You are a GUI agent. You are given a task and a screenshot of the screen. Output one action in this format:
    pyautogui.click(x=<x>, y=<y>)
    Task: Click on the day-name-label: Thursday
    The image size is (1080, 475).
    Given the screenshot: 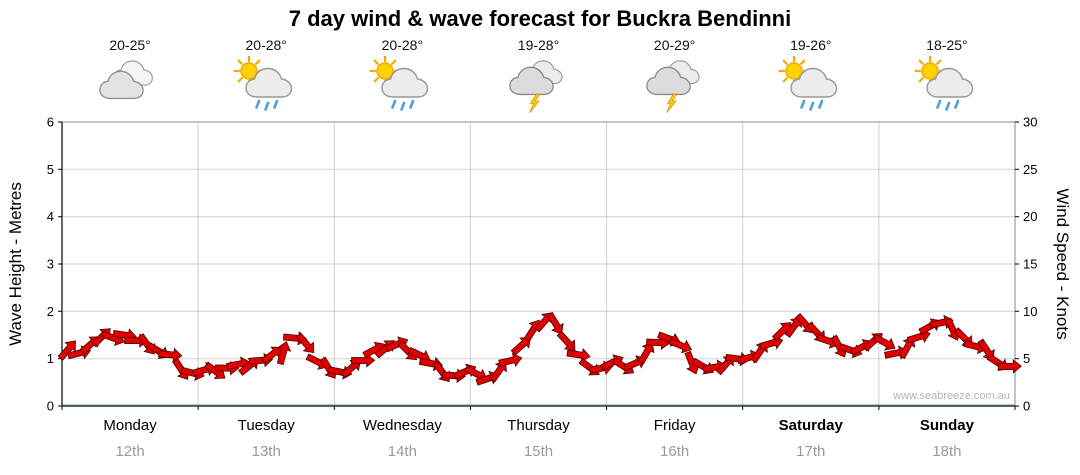 What is the action you would take?
    pyautogui.click(x=538, y=425)
    